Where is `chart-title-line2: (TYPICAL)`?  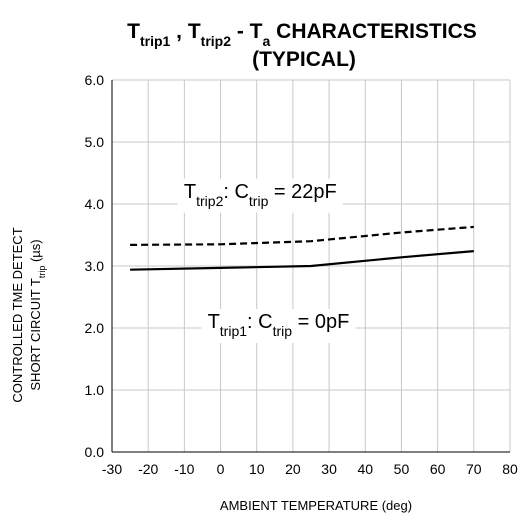
chart-title-line2: (TYPICAL) is located at coordinates (304, 59).